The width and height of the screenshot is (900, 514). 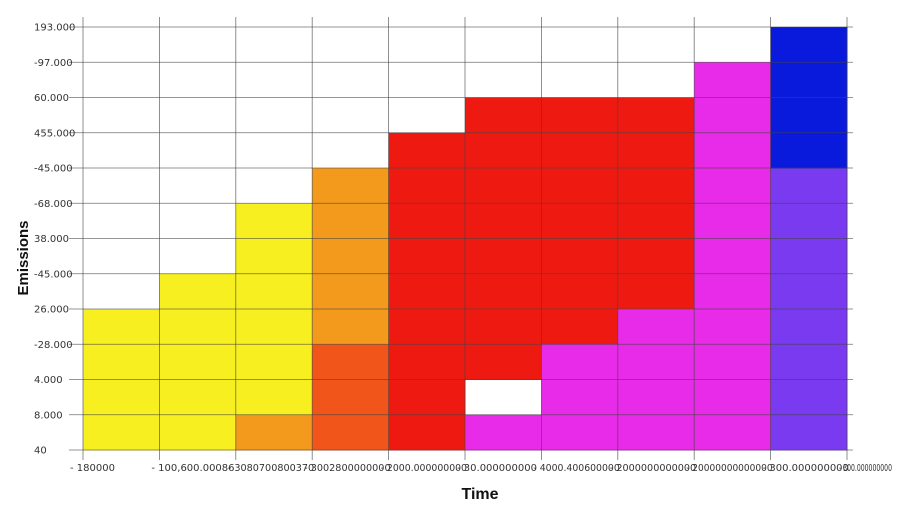 I want to click on x-tick-label-2: - 3080700800370, so click(x=271, y=468).